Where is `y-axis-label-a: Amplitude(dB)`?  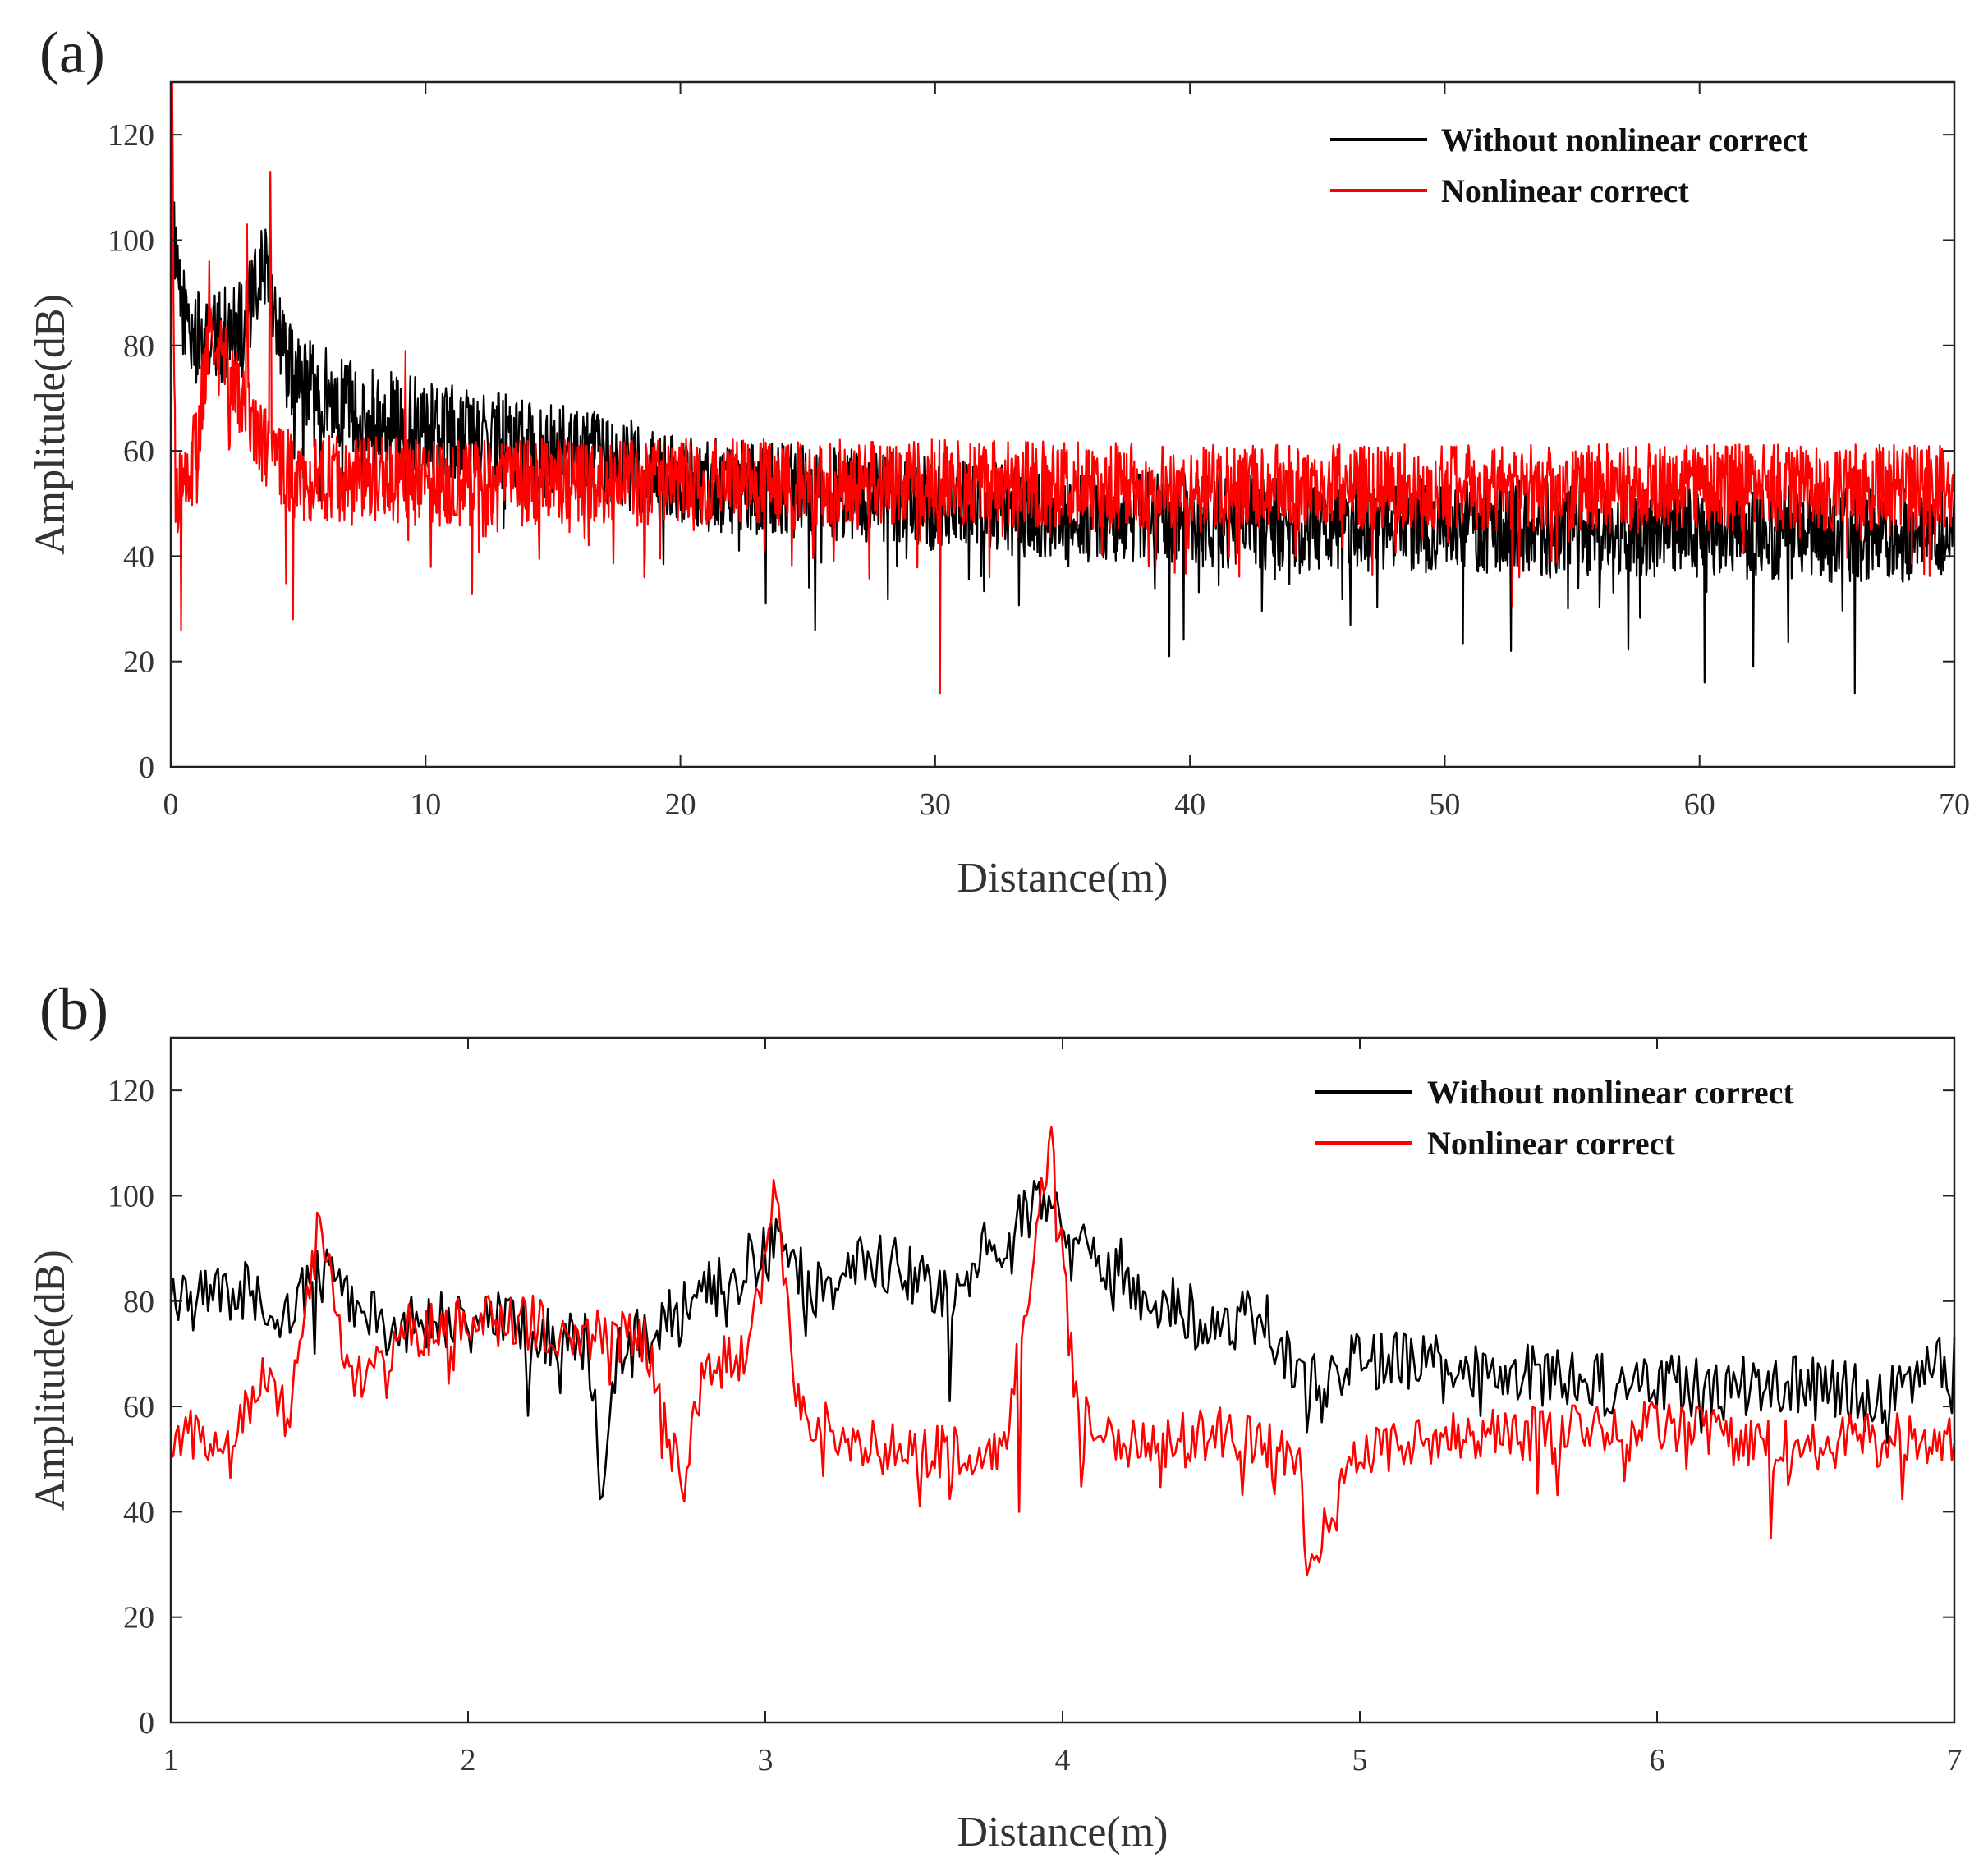
y-axis-label-a: Amplitude(dB) is located at coordinates (50, 425).